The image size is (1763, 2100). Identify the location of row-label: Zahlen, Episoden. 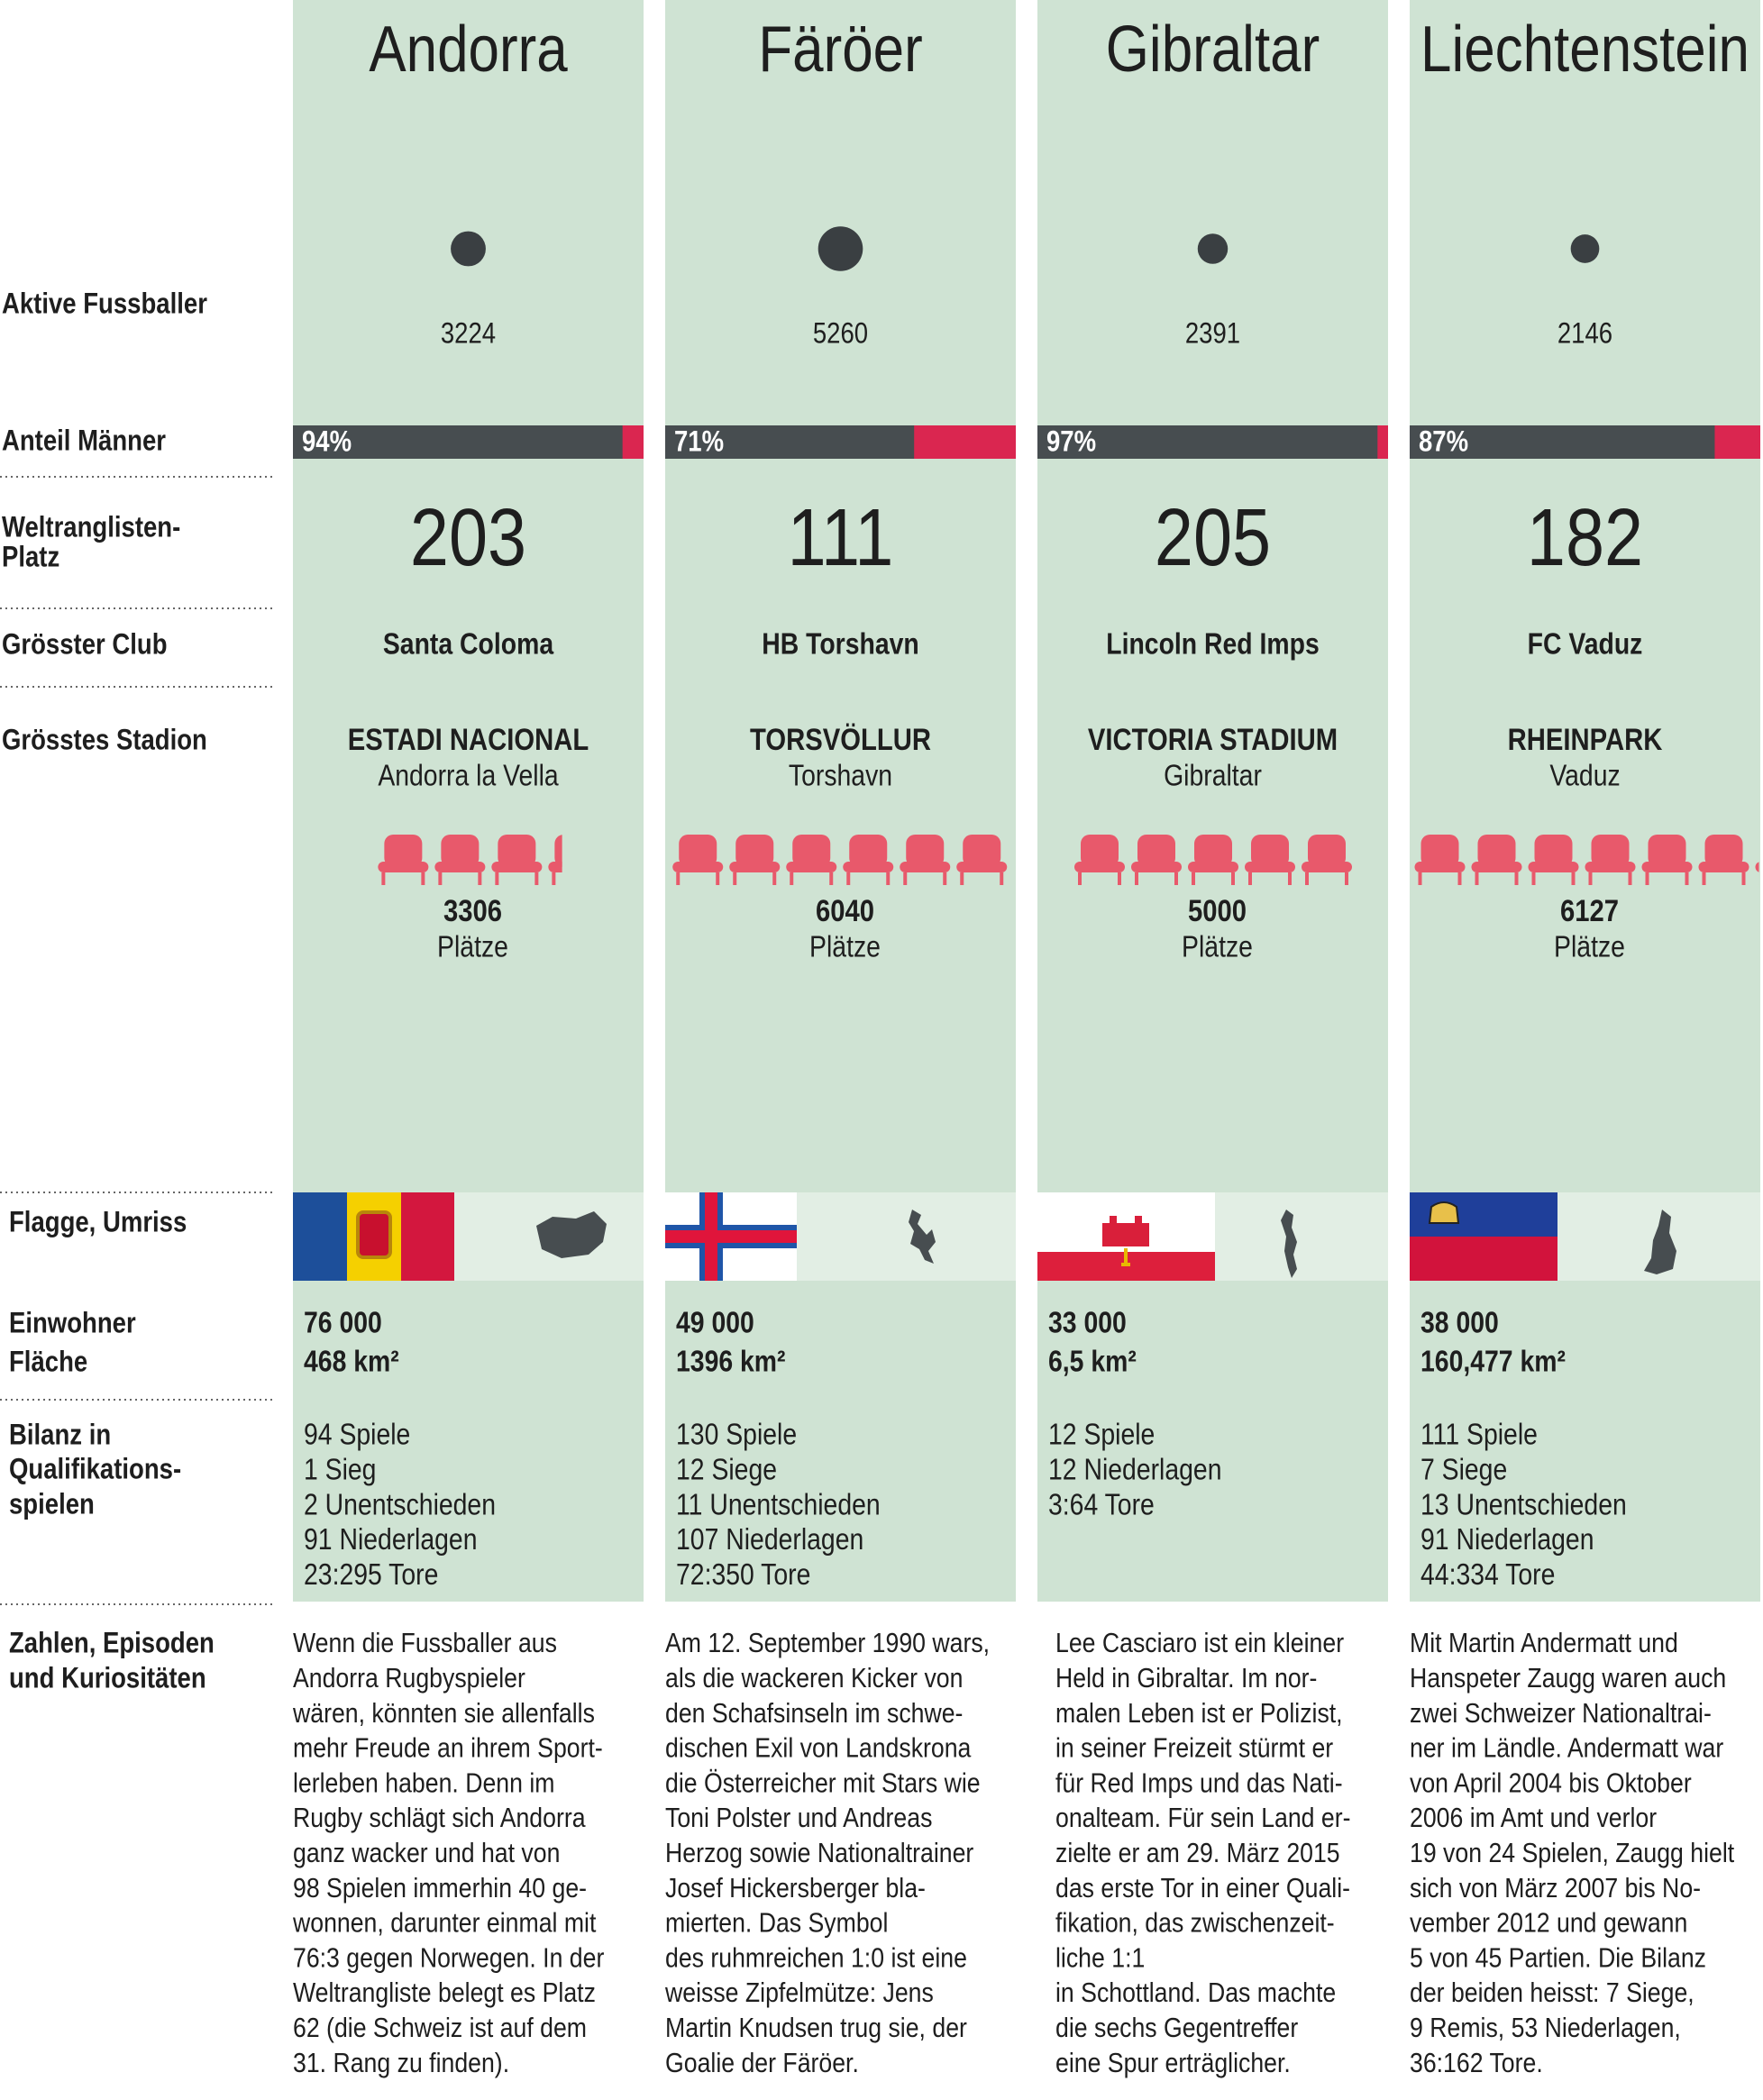
(112, 1642).